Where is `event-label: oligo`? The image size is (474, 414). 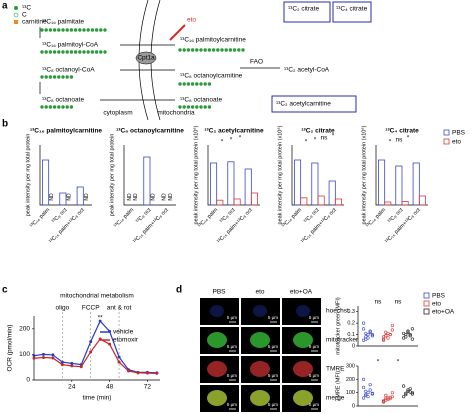 event-label: oligo is located at coordinates (62, 308).